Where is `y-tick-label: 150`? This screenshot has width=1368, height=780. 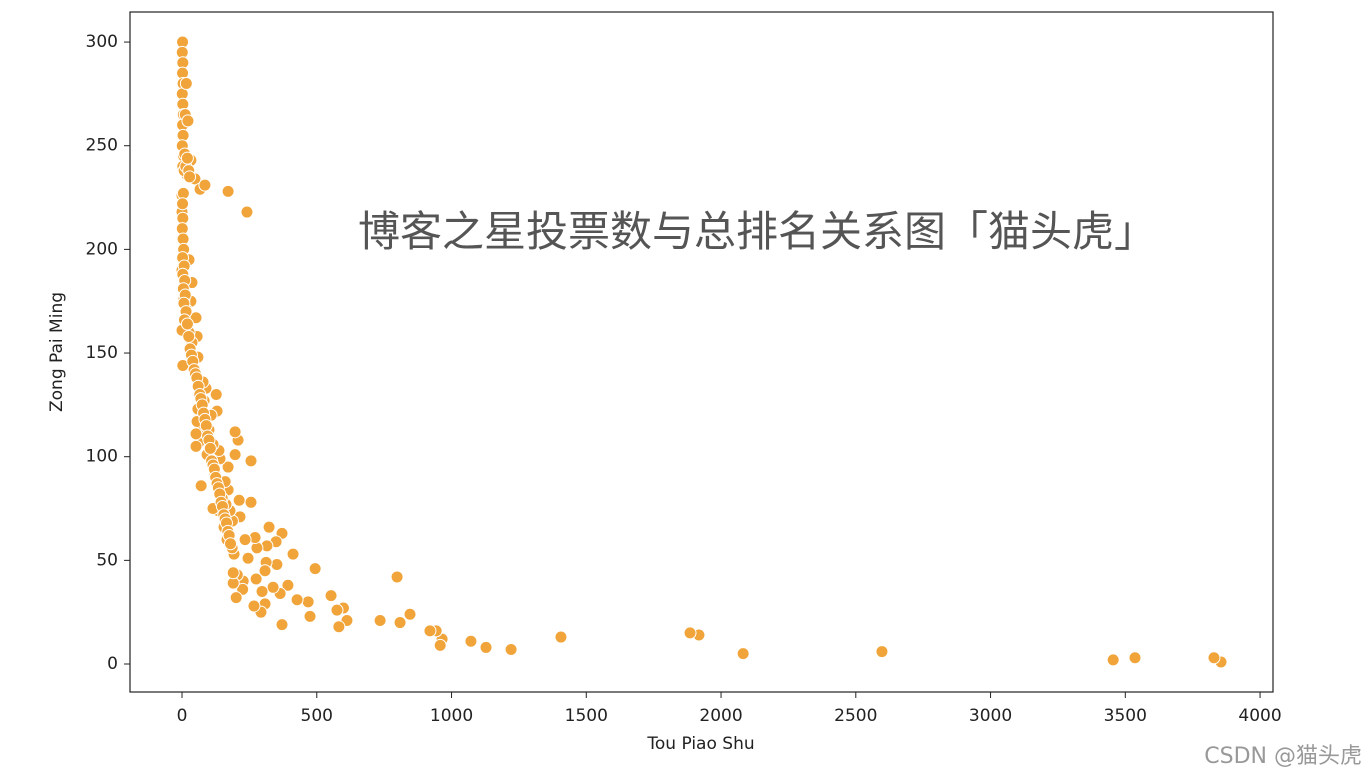
y-tick-label: 150 is located at coordinates (102, 353).